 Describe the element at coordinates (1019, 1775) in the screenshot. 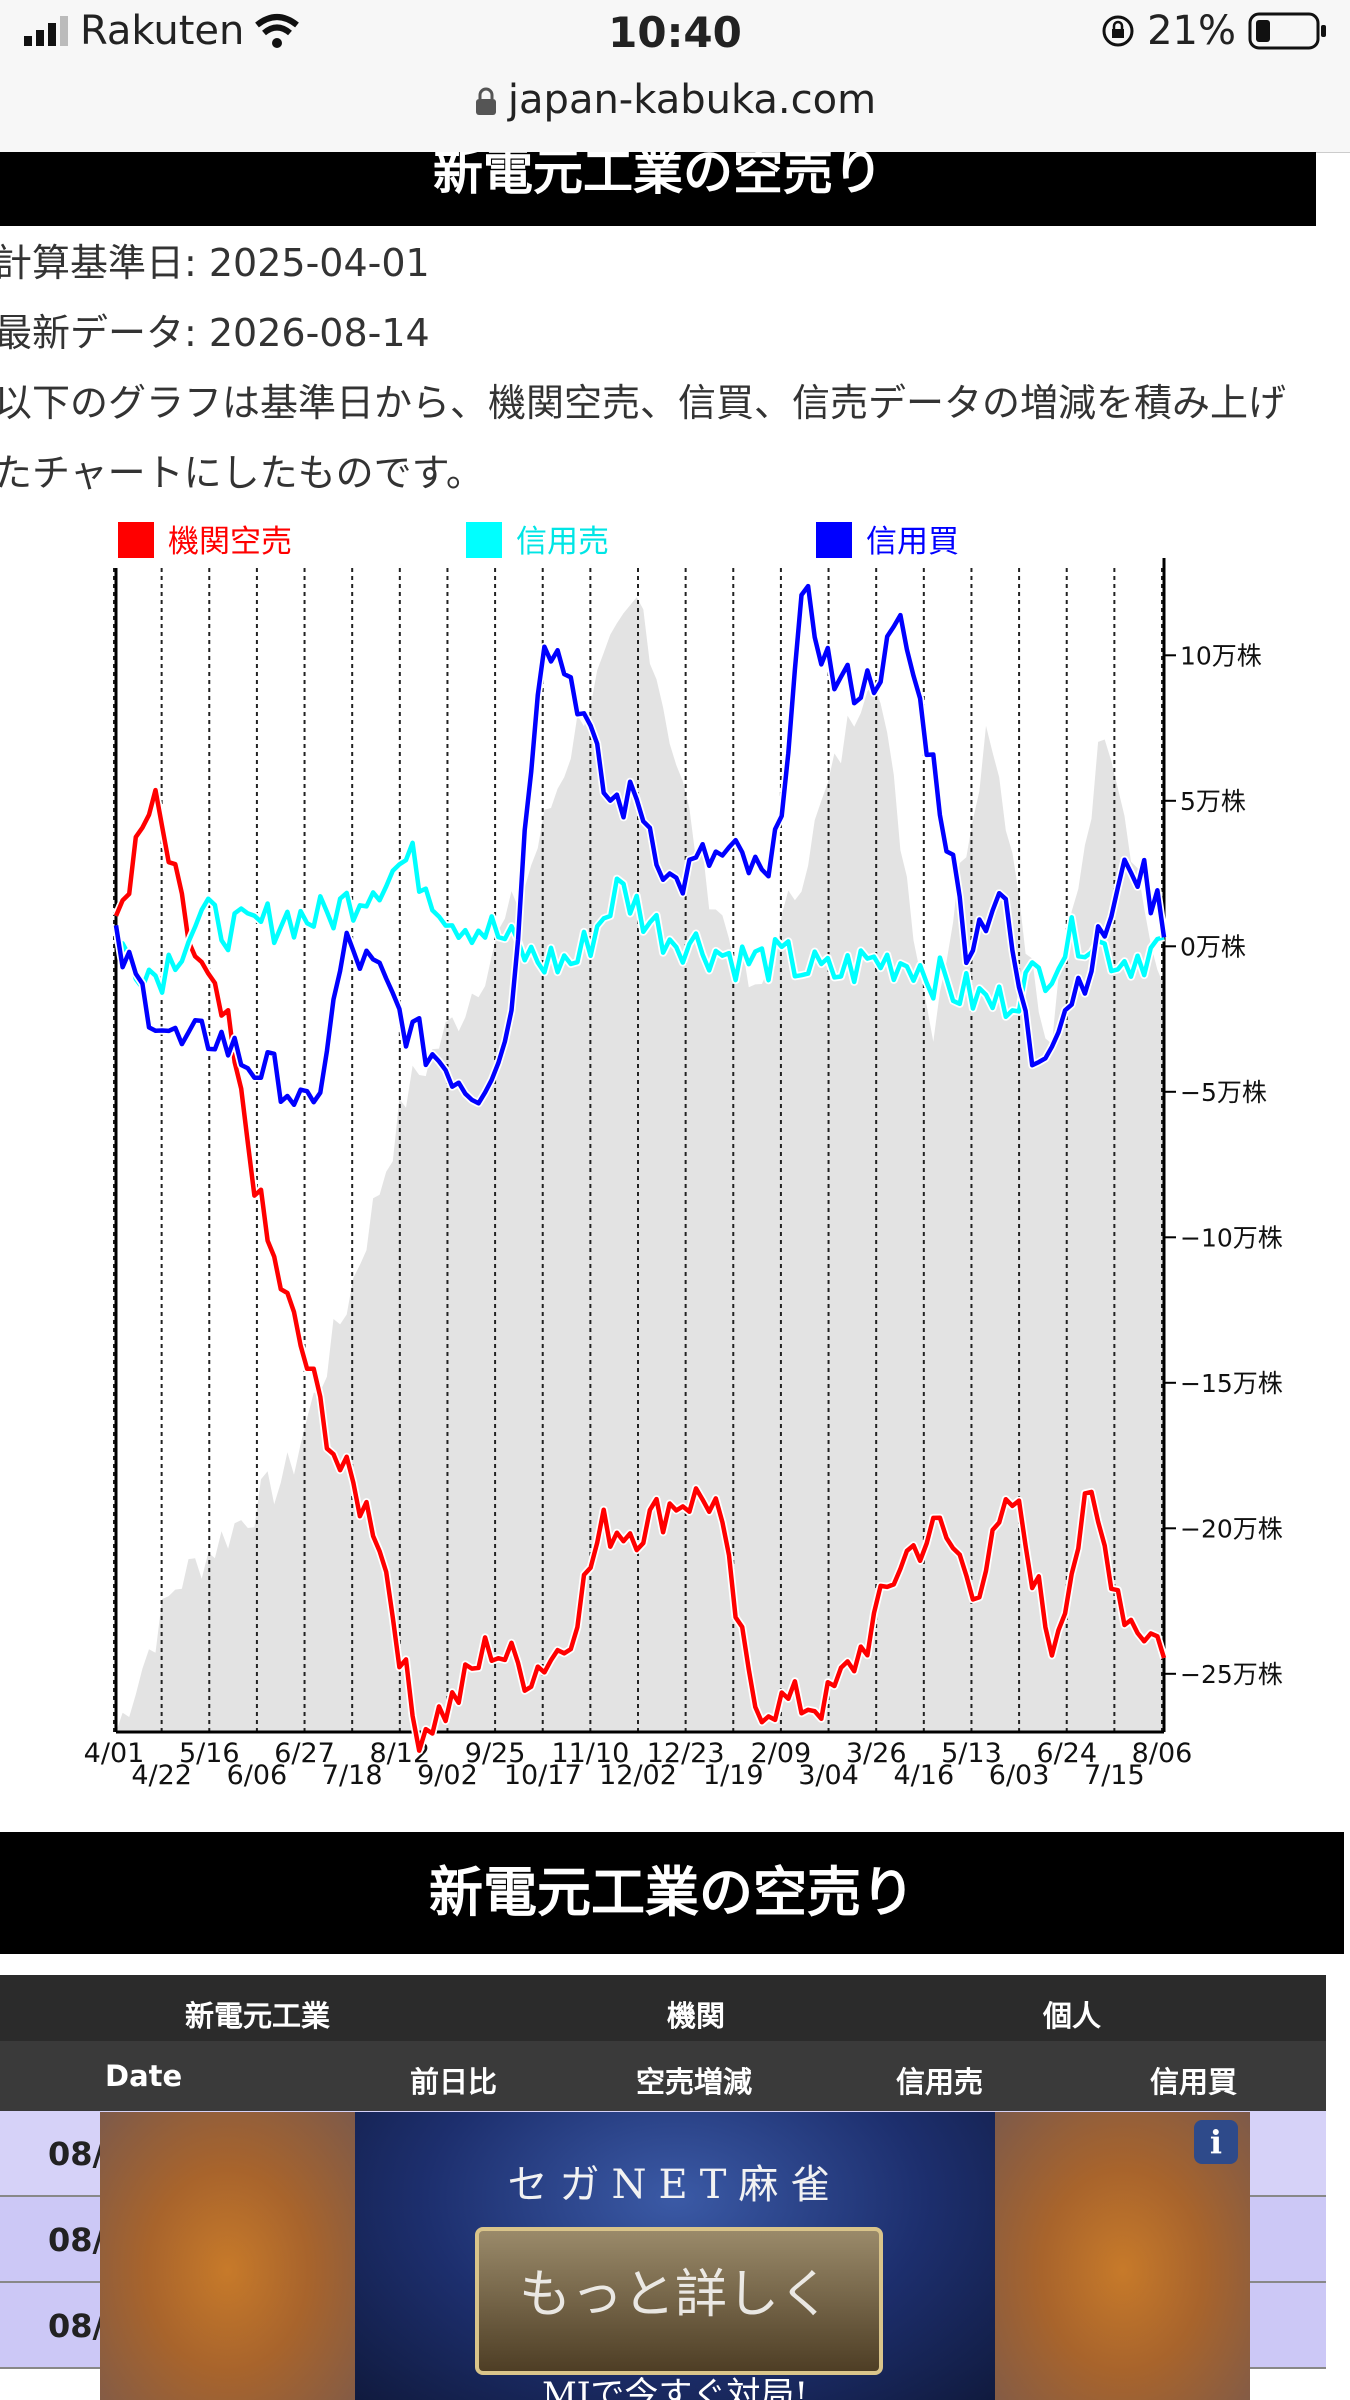

I see `x-tick-label: 6/03` at that location.